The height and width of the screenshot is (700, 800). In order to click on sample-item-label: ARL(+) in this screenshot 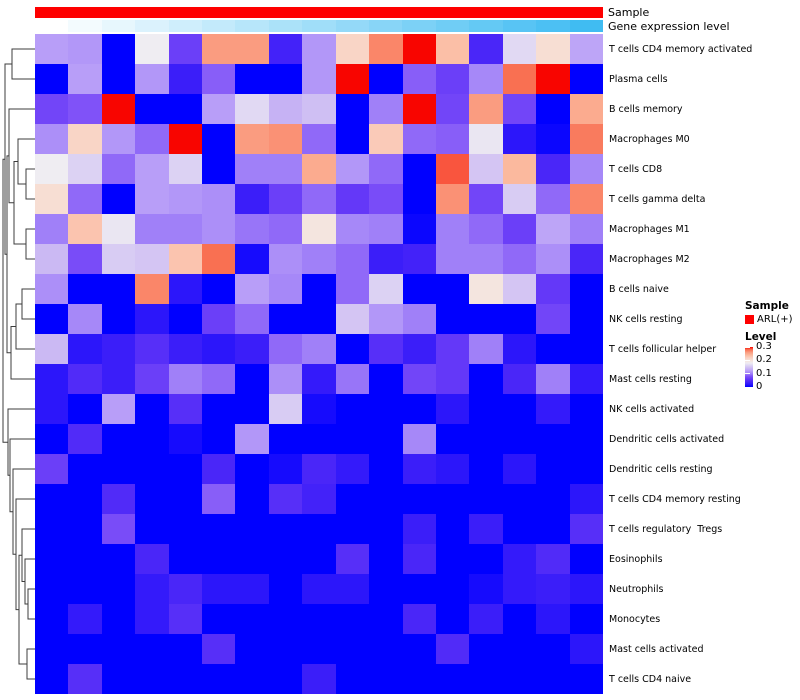, I will do `click(775, 319)`.